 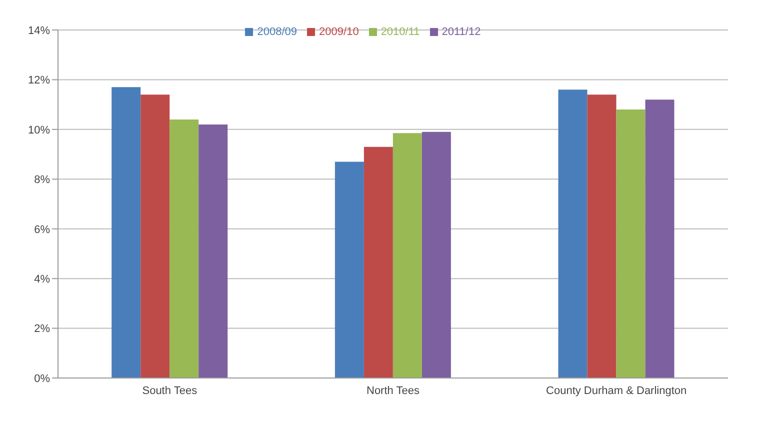 I want to click on y-tick-label: 2%, so click(x=42, y=329).